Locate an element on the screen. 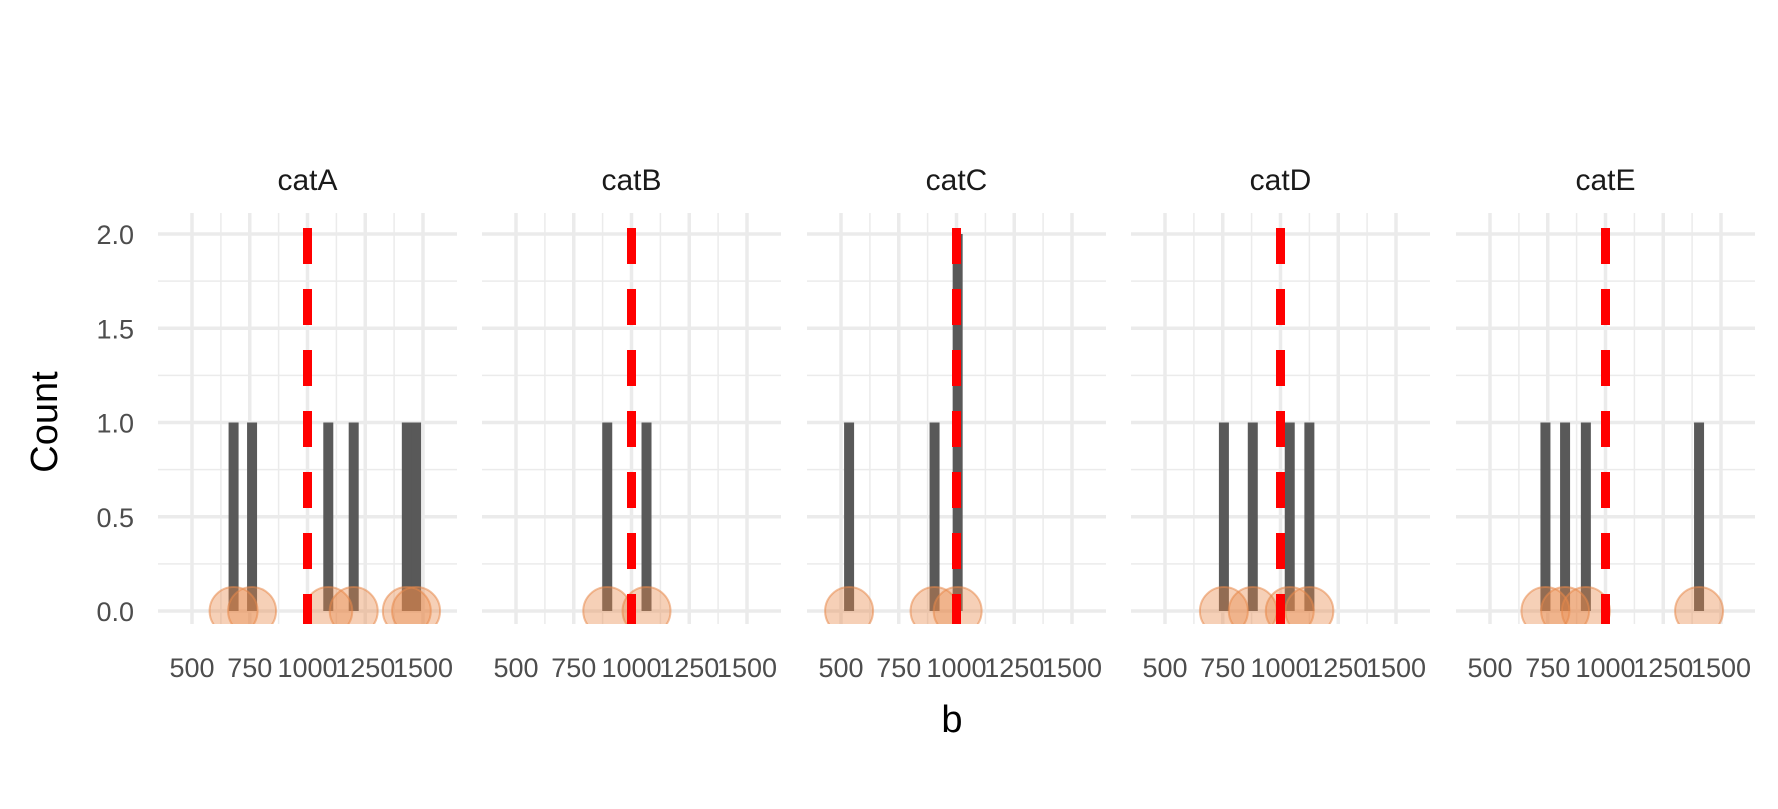 The width and height of the screenshot is (1778, 809). facet-strip-label: catE is located at coordinates (1605, 180).